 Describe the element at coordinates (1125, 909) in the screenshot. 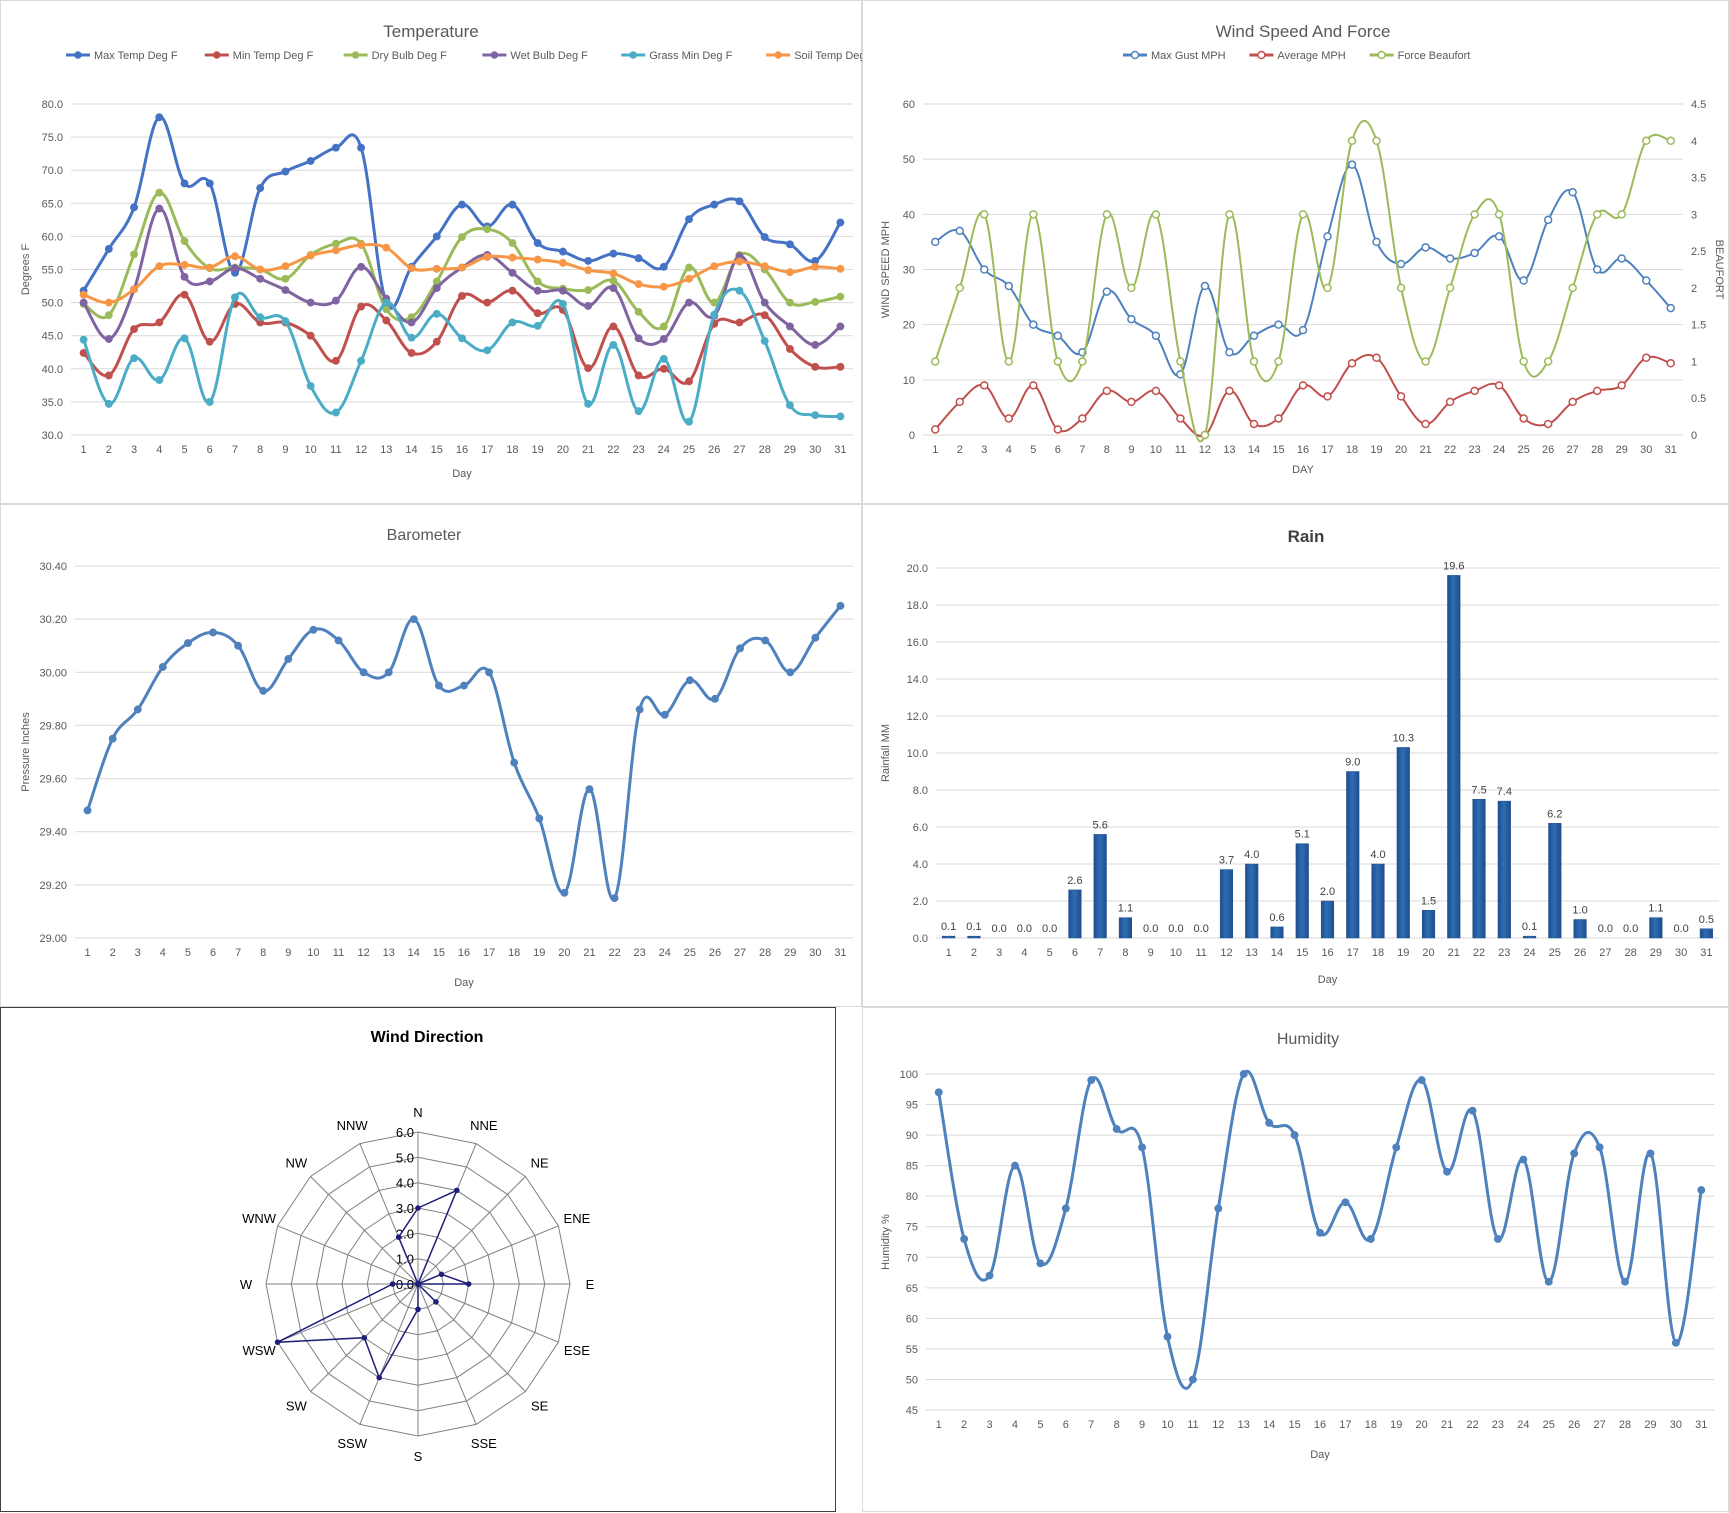

I see `data-label: 1.1` at that location.